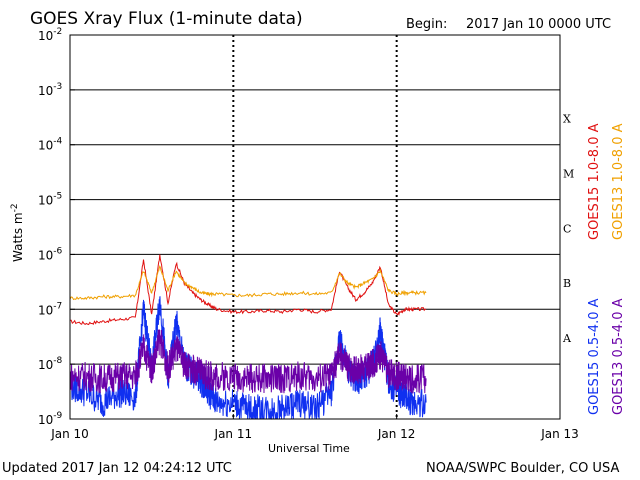  What do you see at coordinates (117, 468) in the screenshot?
I see `updated-text: Updated 2017 Jan 12 04:24:12 UTC` at bounding box center [117, 468].